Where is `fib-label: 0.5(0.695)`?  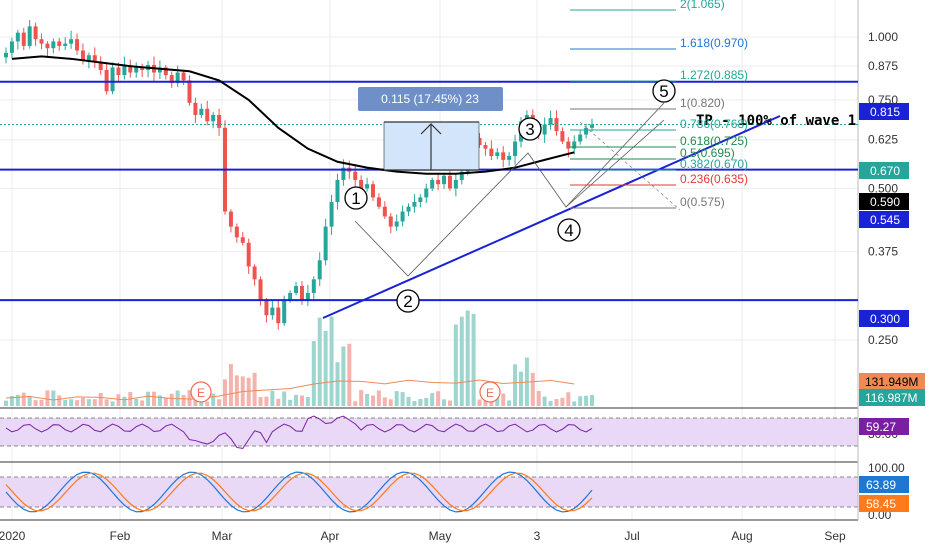
fib-label: 0.5(0.695) is located at coordinates (707, 153).